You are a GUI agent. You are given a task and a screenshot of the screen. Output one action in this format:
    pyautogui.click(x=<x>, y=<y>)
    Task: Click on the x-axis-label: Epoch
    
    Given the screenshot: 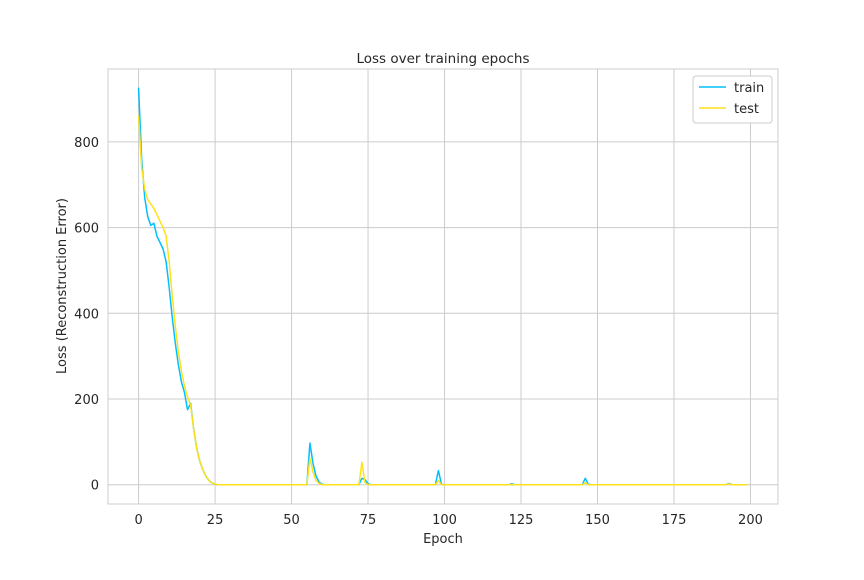 What is the action you would take?
    pyautogui.click(x=443, y=539)
    